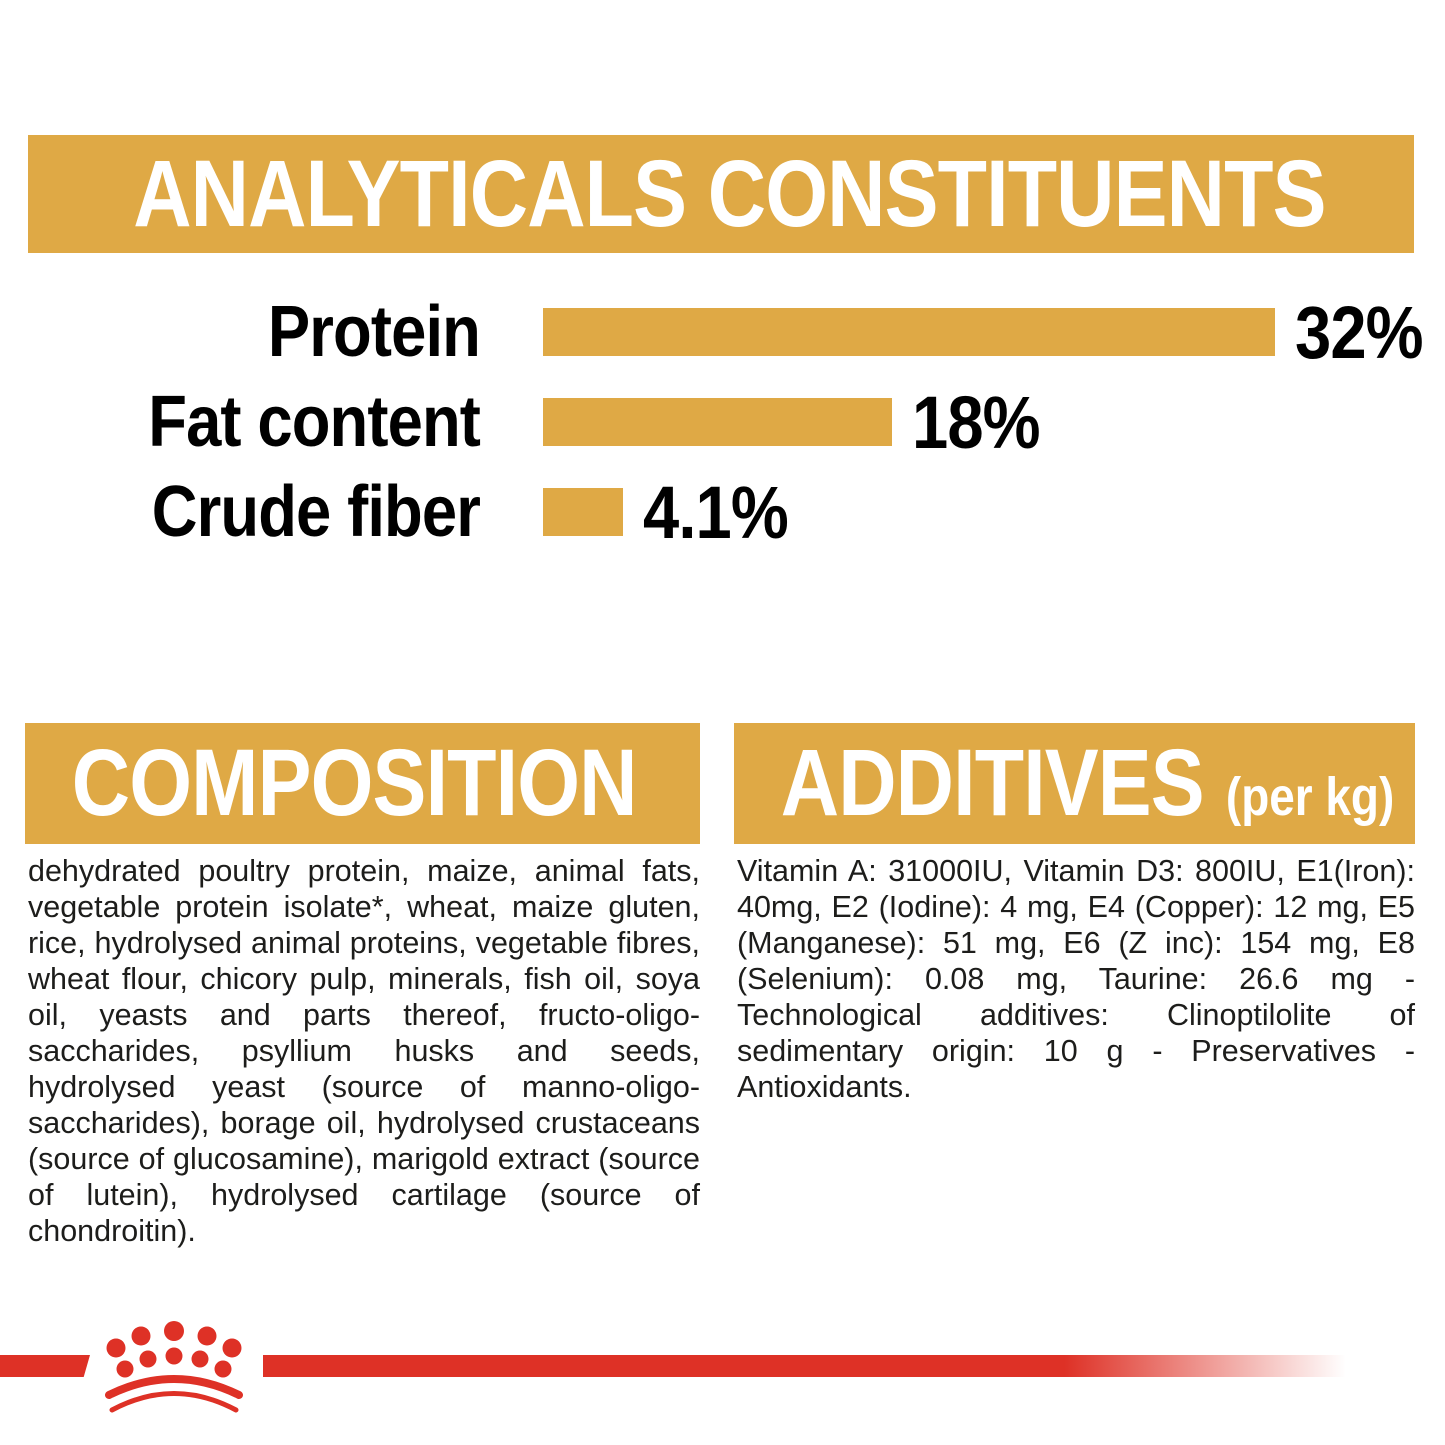 This screenshot has height=1445, width=1445. Describe the element at coordinates (316, 512) in the screenshot. I see `chart-category-label: Crude fiber` at that location.